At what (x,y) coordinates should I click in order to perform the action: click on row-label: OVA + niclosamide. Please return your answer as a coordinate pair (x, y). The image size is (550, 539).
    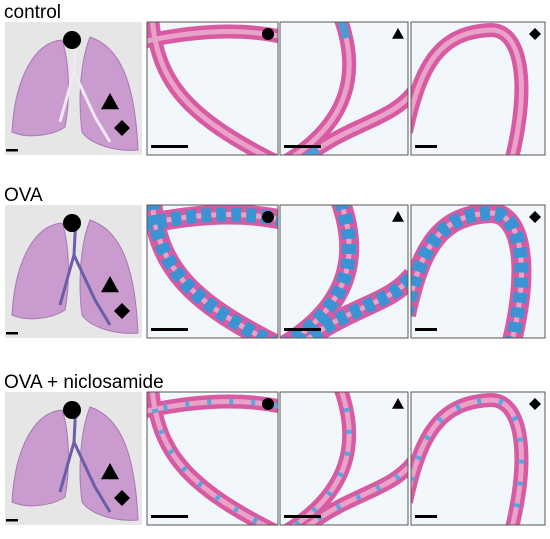
    Looking at the image, I should click on (84, 382).